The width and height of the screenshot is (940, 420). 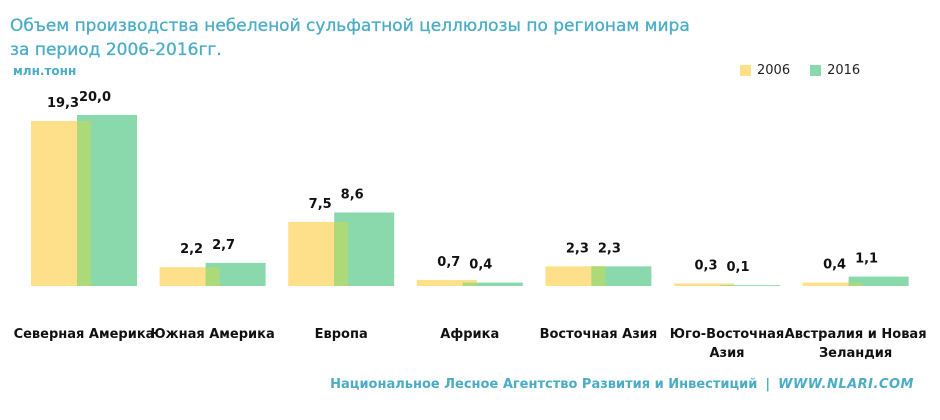 I want to click on category-label-line: Южная Америка, so click(x=212, y=334).